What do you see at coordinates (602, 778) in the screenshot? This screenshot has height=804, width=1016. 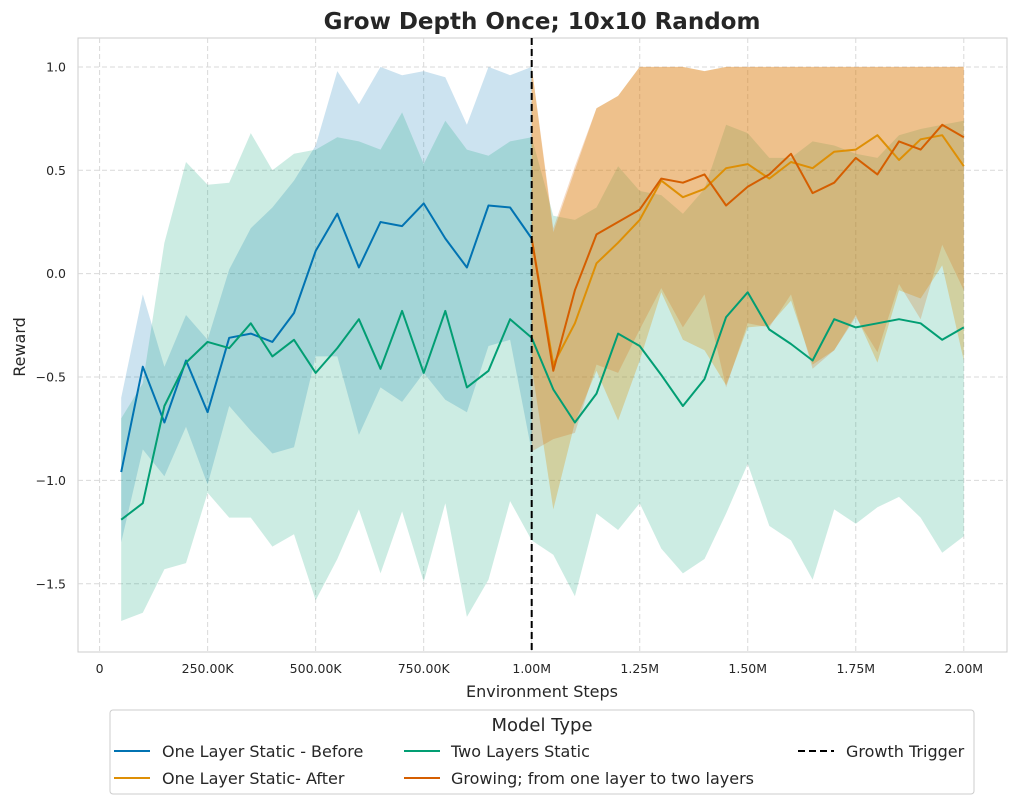 I see `legend-label-growing: Growing; from one layer to two layers` at bounding box center [602, 778].